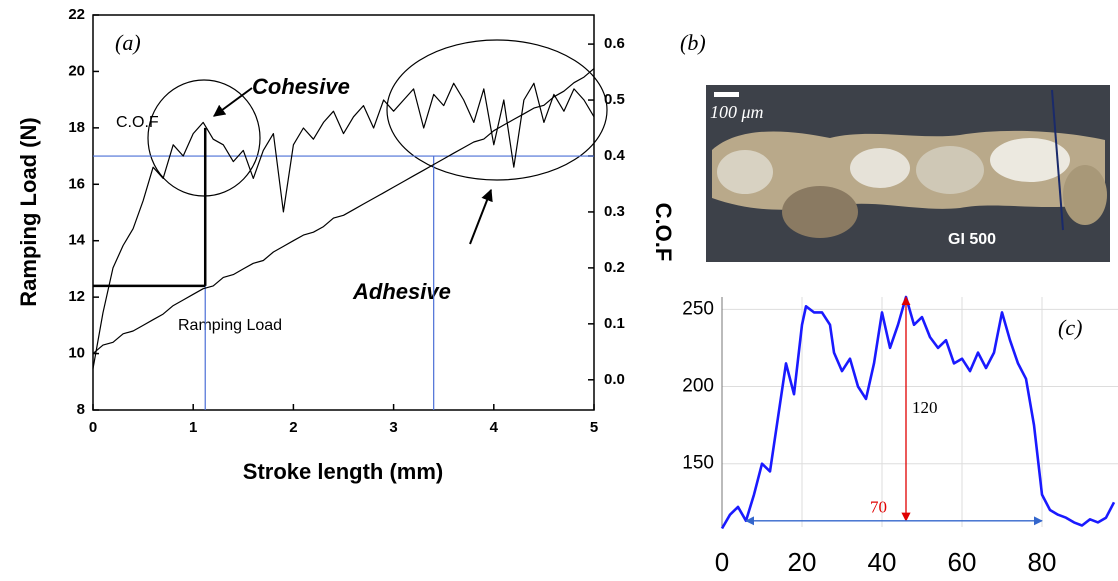 The height and width of the screenshot is (581, 1118). I want to click on panel-label: (c), so click(1070, 327).